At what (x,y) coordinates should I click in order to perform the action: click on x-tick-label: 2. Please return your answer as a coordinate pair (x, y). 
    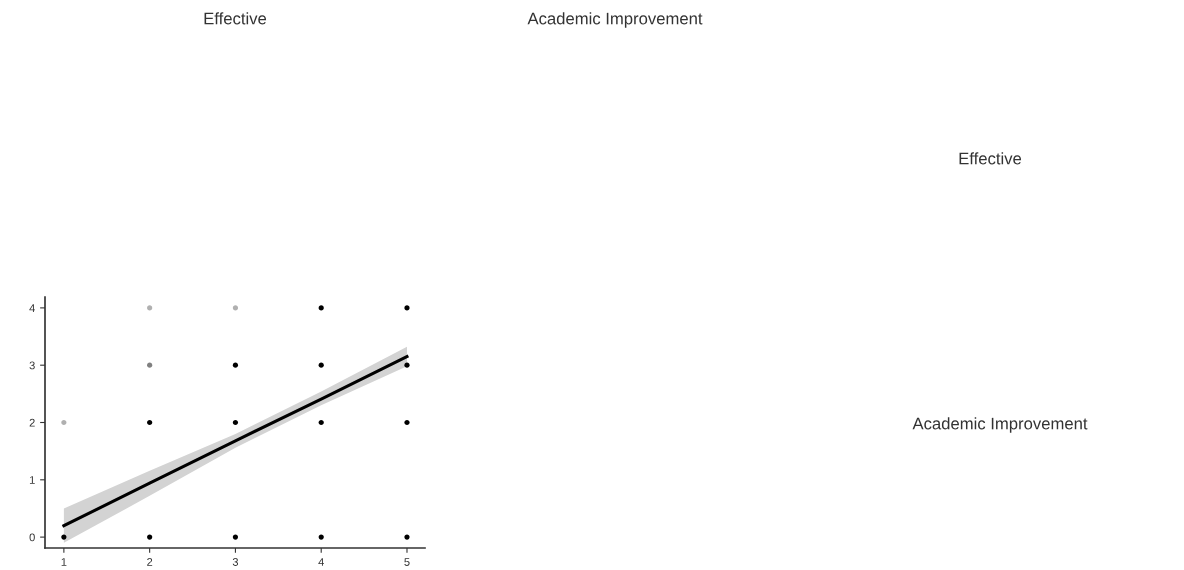
    Looking at the image, I should click on (150, 562).